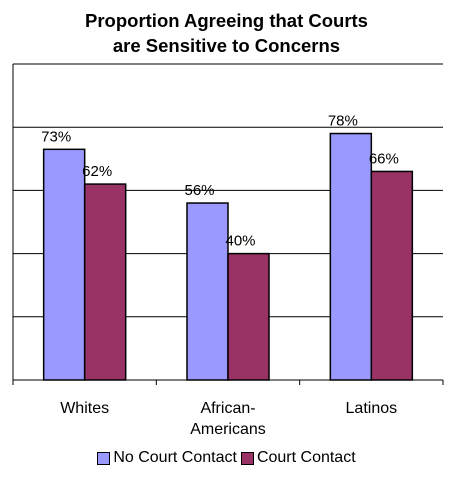  Describe the element at coordinates (226, 45) in the screenshot. I see `chart-title-line-2: are Sensitive to Concerns` at that location.